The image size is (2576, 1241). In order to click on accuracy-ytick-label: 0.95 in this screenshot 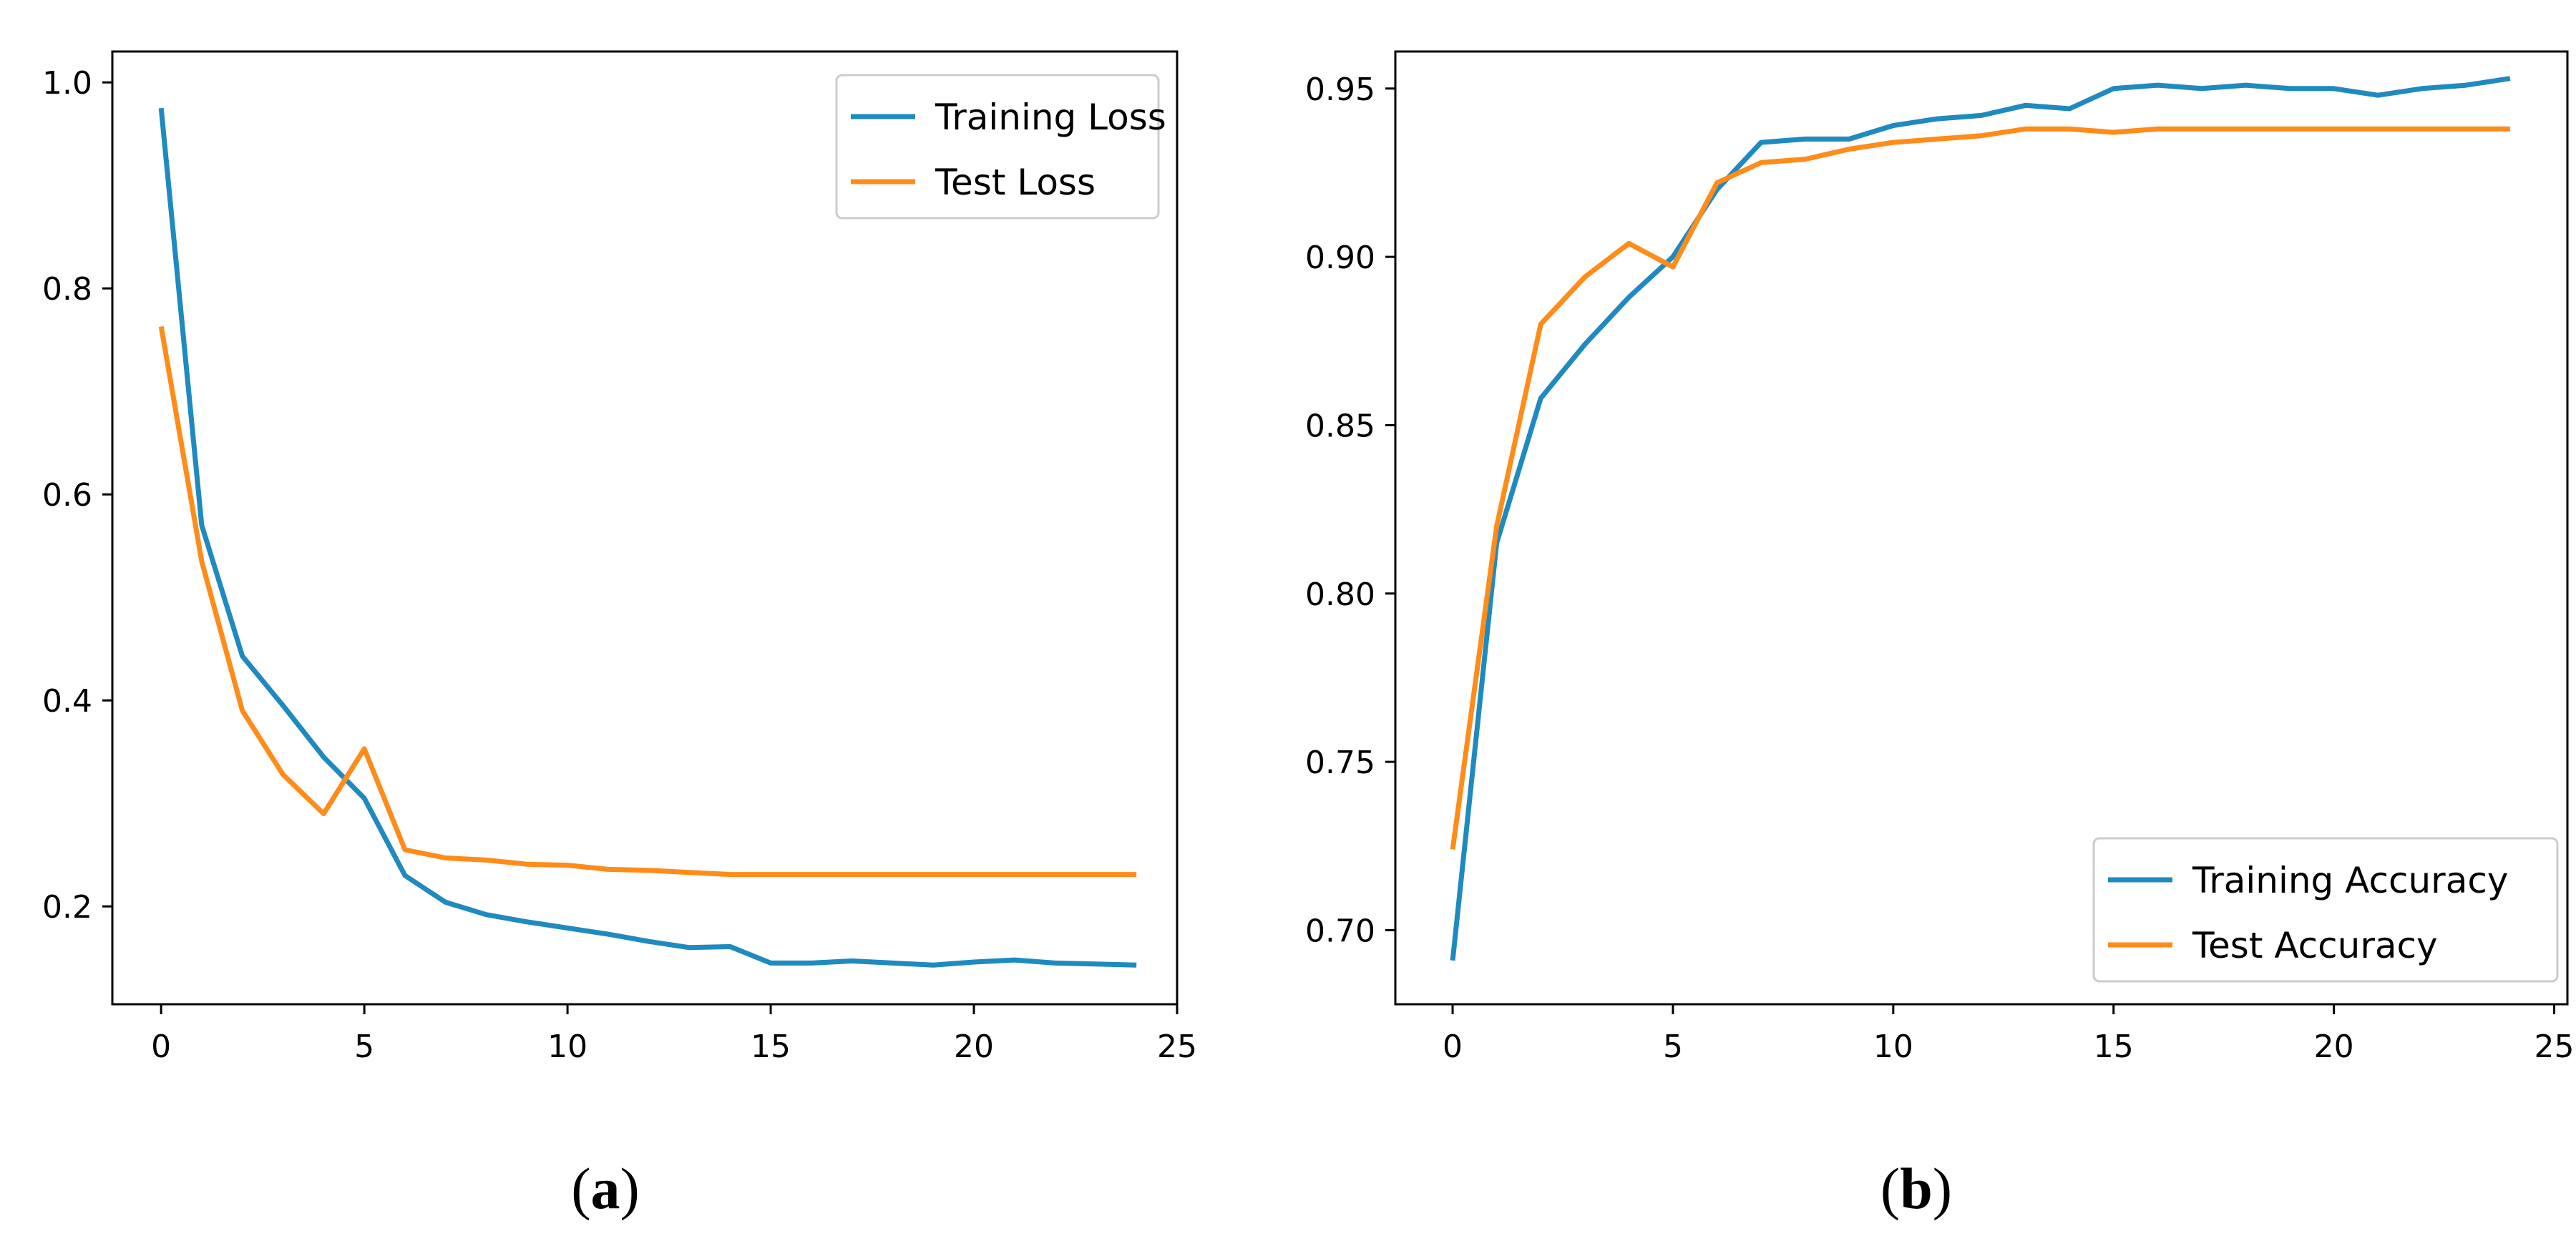, I will do `click(1340, 90)`.